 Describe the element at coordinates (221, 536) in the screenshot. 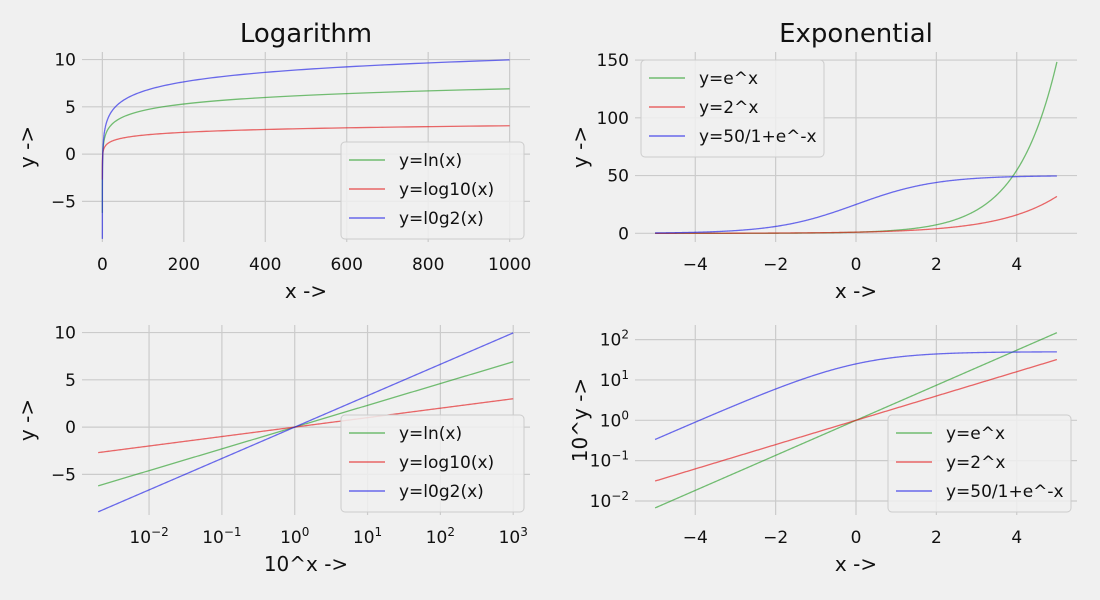

I see `x-tick-label: 10⁻¹` at that location.